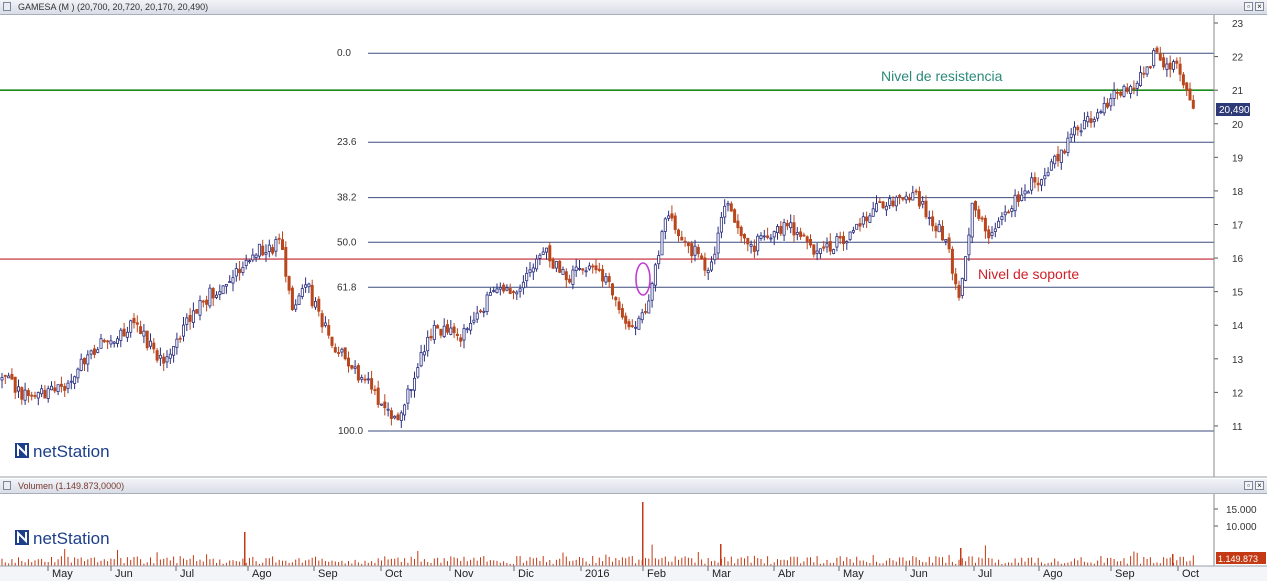 Image resolution: width=1267 pixels, height=581 pixels. Describe the element at coordinates (1190, 574) in the screenshot. I see `month-label: Oct` at that location.